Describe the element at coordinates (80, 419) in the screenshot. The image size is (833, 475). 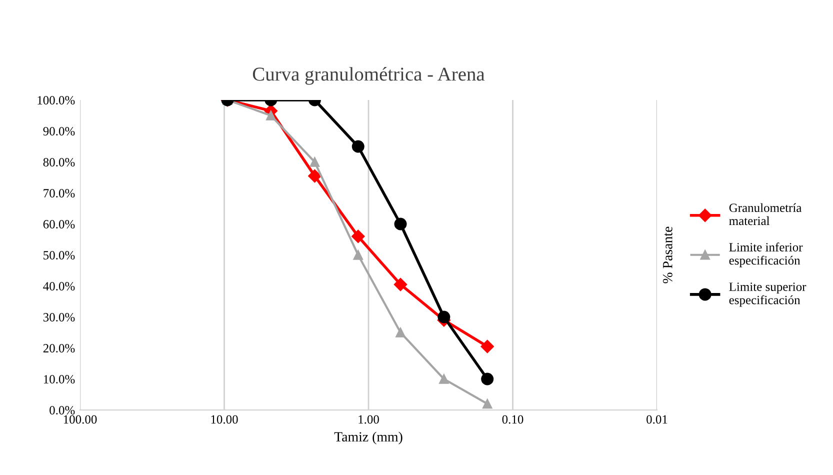
I see `x-tick-label: 100.00` at that location.